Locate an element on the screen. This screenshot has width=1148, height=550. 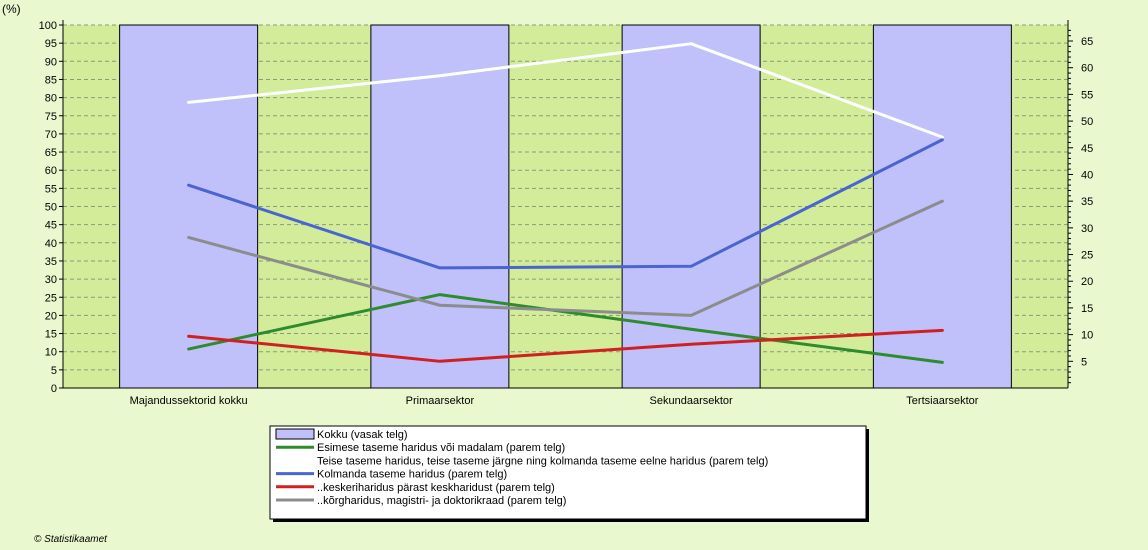
legend-label: Kokku (vasak telg) is located at coordinates (362, 435).